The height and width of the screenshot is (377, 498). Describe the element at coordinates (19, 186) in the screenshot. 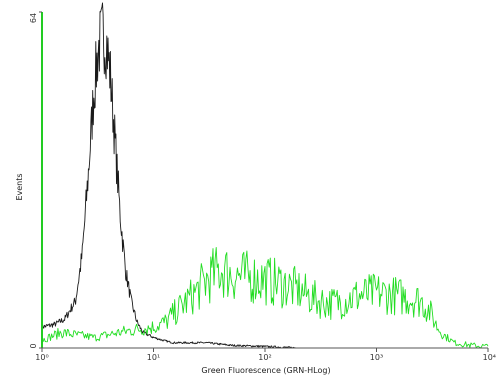

I see `y-axis-label: Events` at that location.